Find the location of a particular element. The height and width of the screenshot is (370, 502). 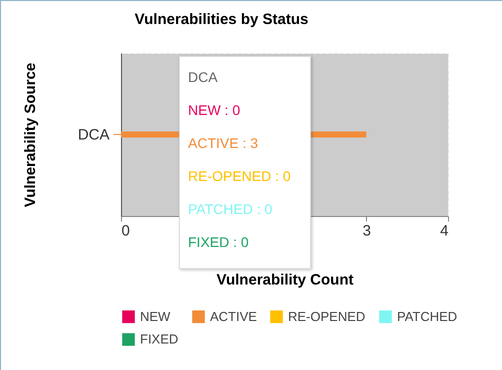

x-tick-label: 0 is located at coordinates (126, 231).